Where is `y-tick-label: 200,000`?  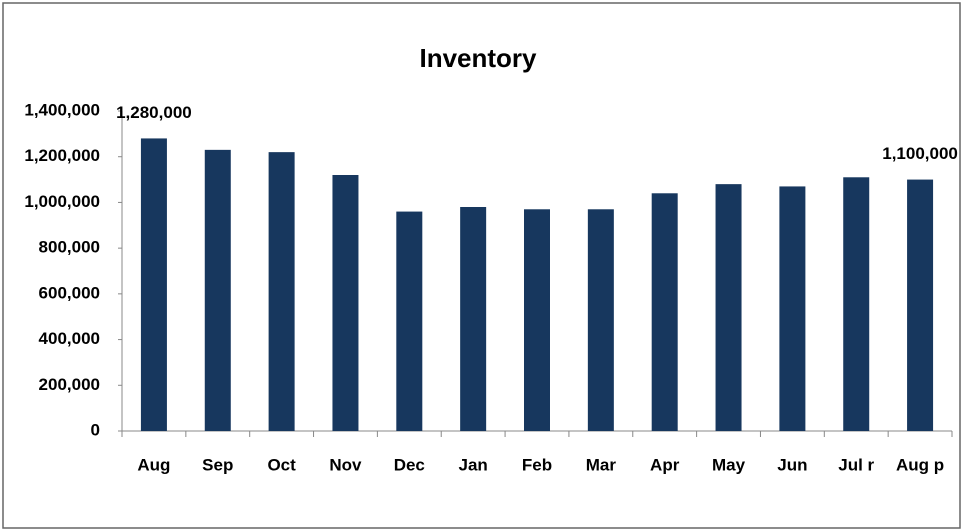 y-tick-label: 200,000 is located at coordinates (69, 384).